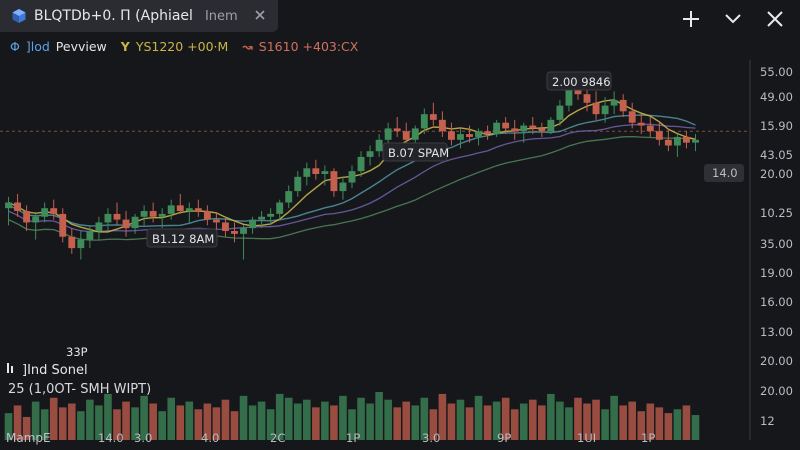 Image resolution: width=800 pixels, height=450 pixels. I want to click on indicator-header: ]Ind Sonel, so click(47, 370).